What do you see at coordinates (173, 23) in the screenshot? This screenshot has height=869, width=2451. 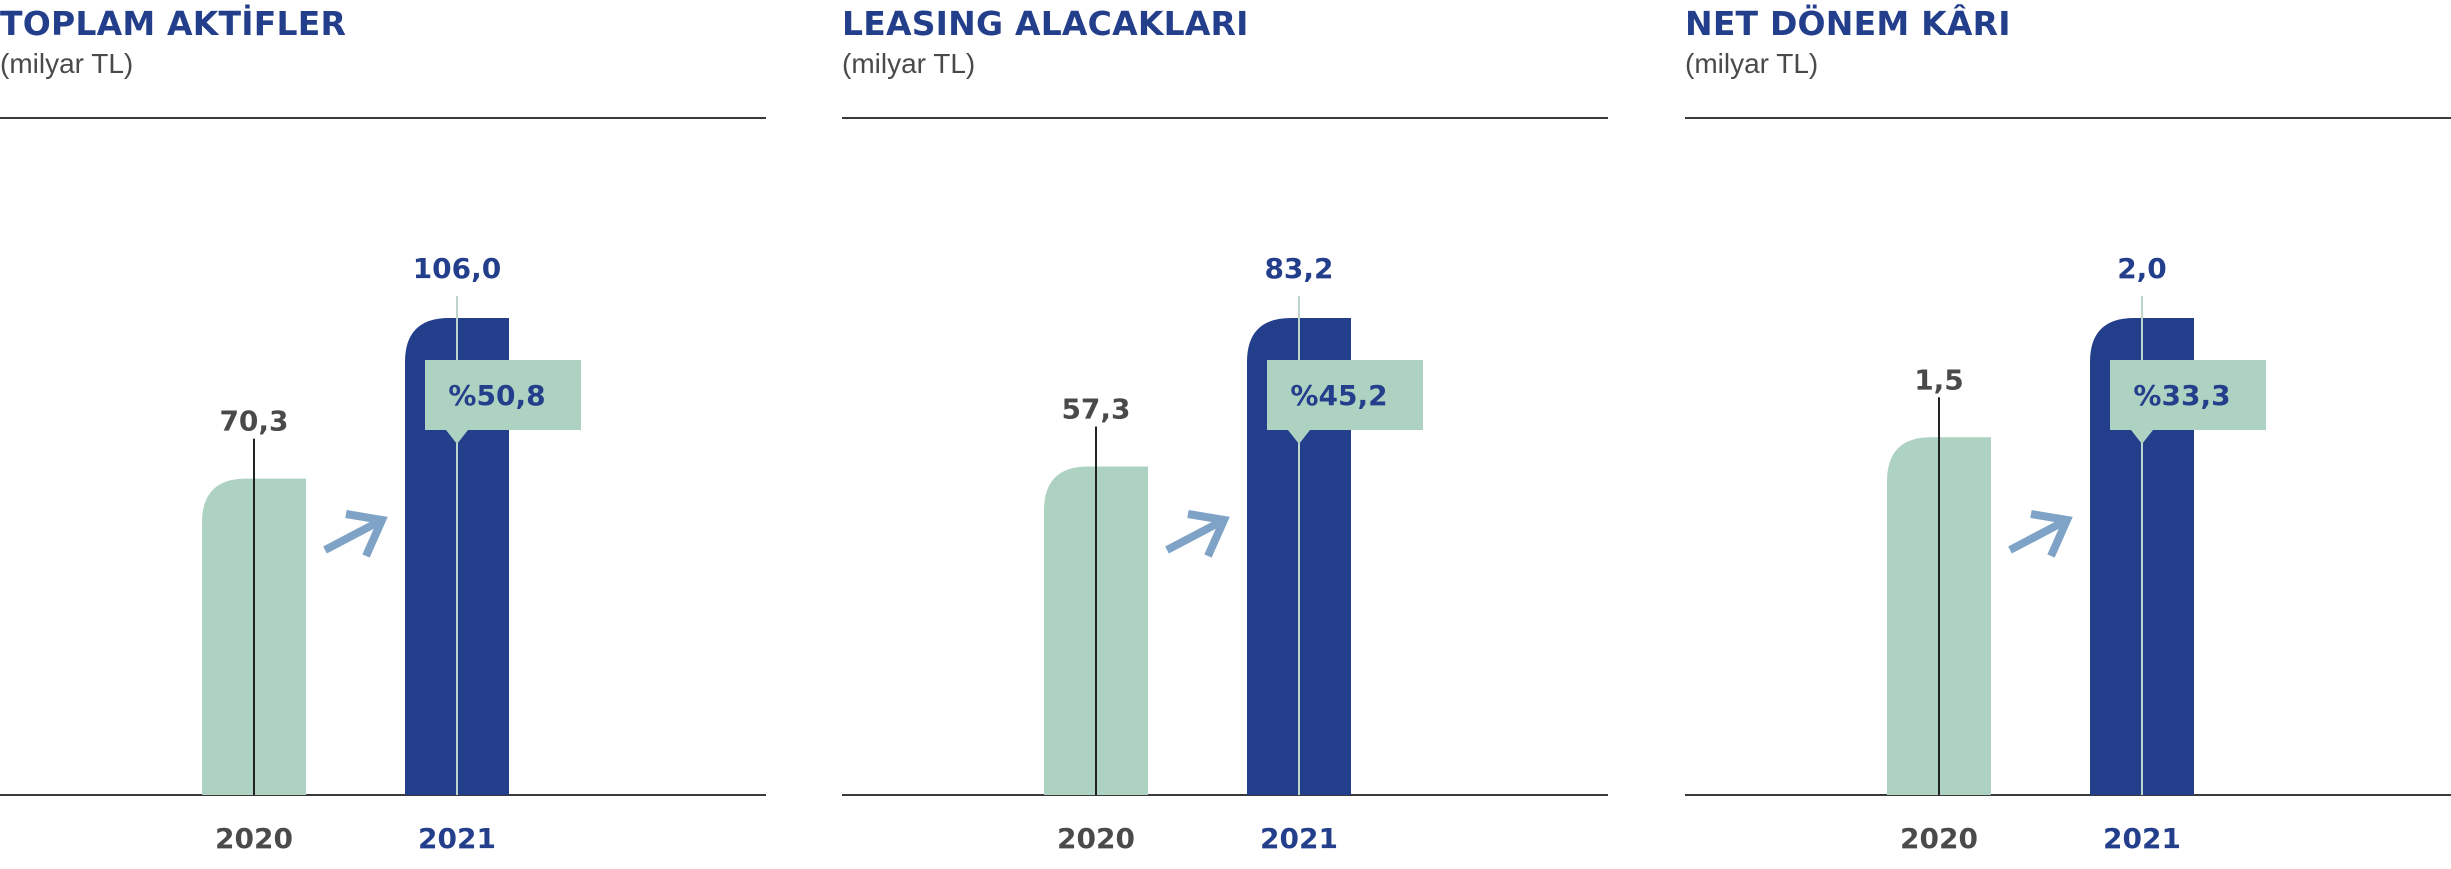 I see `chart-title: TOPLAM AKTİFLER` at bounding box center [173, 23].